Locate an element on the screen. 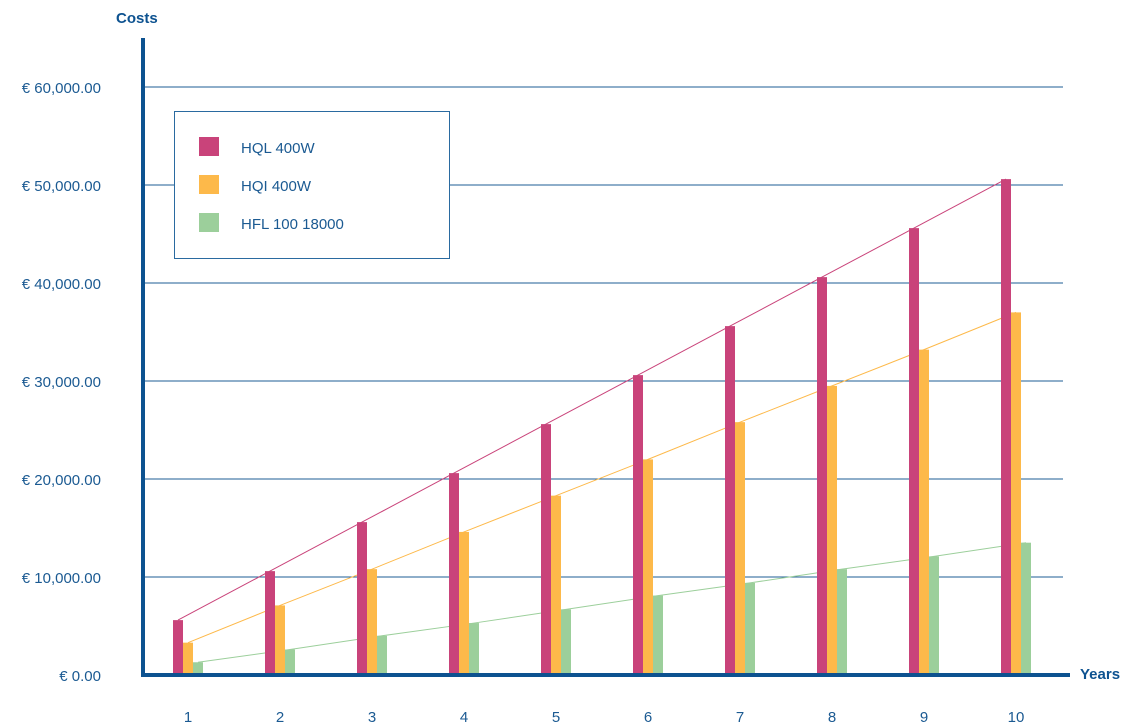  legend-items: HQL 400W HQI 400W HFL 100 18000 is located at coordinates (271, 185).